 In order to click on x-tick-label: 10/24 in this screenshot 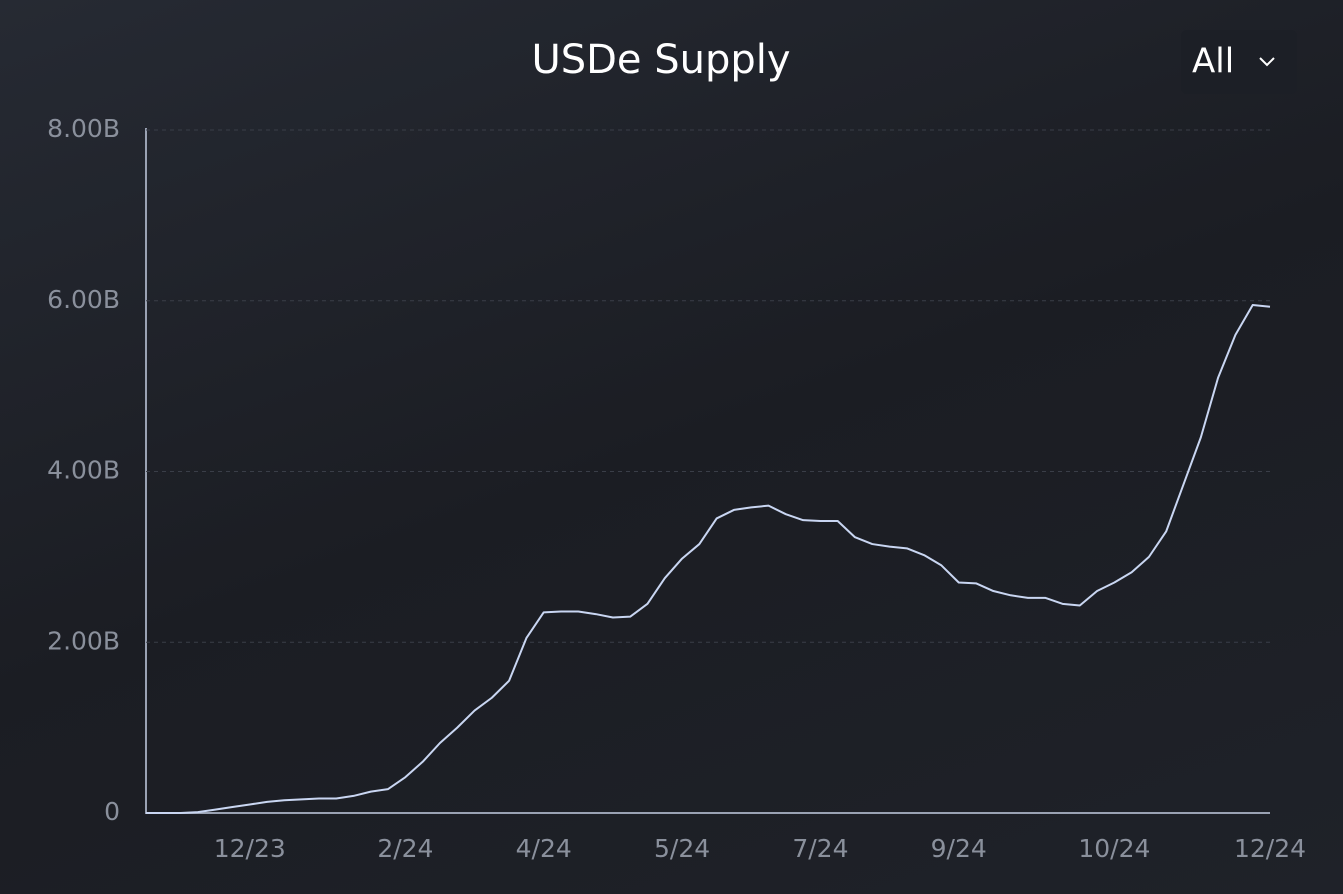, I will do `click(1114, 848)`.